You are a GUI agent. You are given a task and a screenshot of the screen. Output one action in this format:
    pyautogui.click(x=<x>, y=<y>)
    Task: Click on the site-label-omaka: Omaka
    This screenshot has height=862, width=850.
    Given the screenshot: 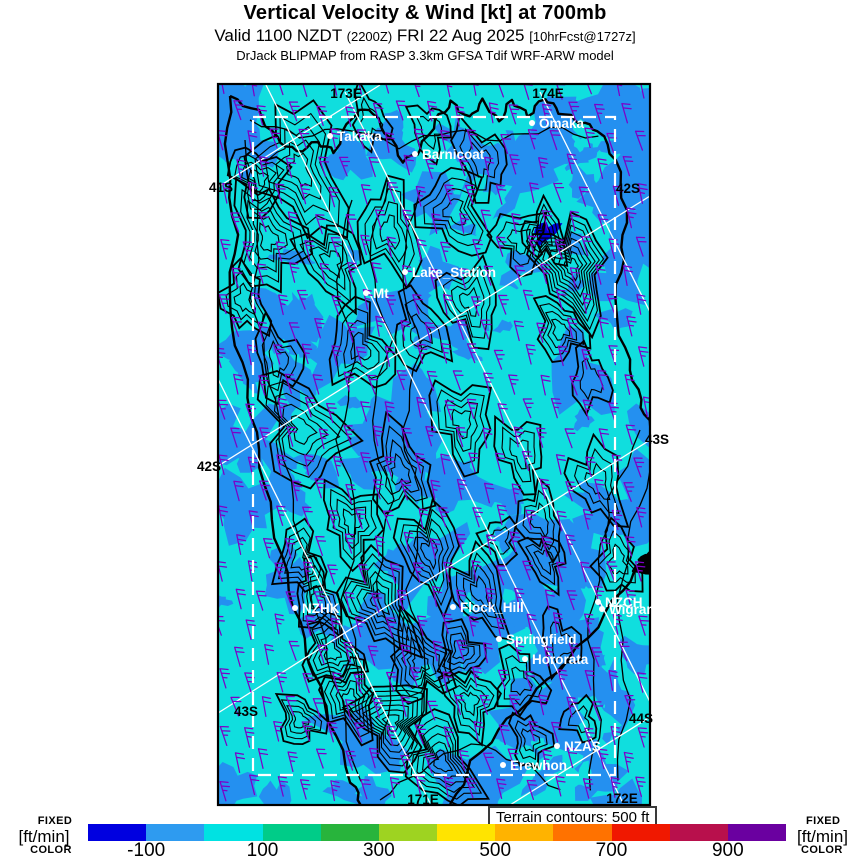 What is the action you would take?
    pyautogui.click(x=562, y=123)
    